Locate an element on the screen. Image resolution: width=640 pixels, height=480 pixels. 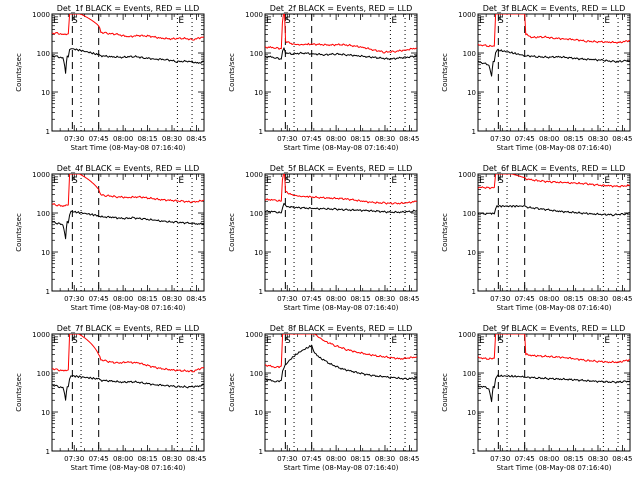
chart-title: Det_9f BLACK = Events, RED = LLD is located at coordinates (554, 328).